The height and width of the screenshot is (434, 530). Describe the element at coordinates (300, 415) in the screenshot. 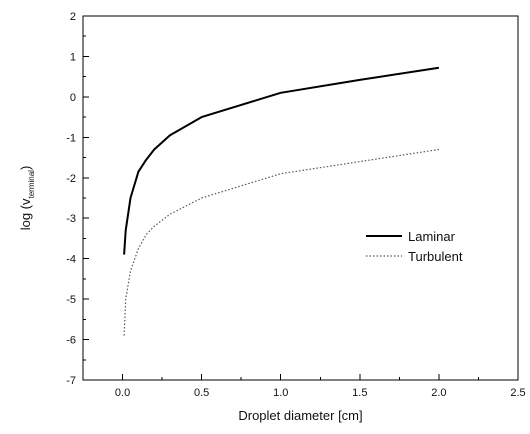

I see `x-axis-title: Droplet diameter [cm]` at that location.